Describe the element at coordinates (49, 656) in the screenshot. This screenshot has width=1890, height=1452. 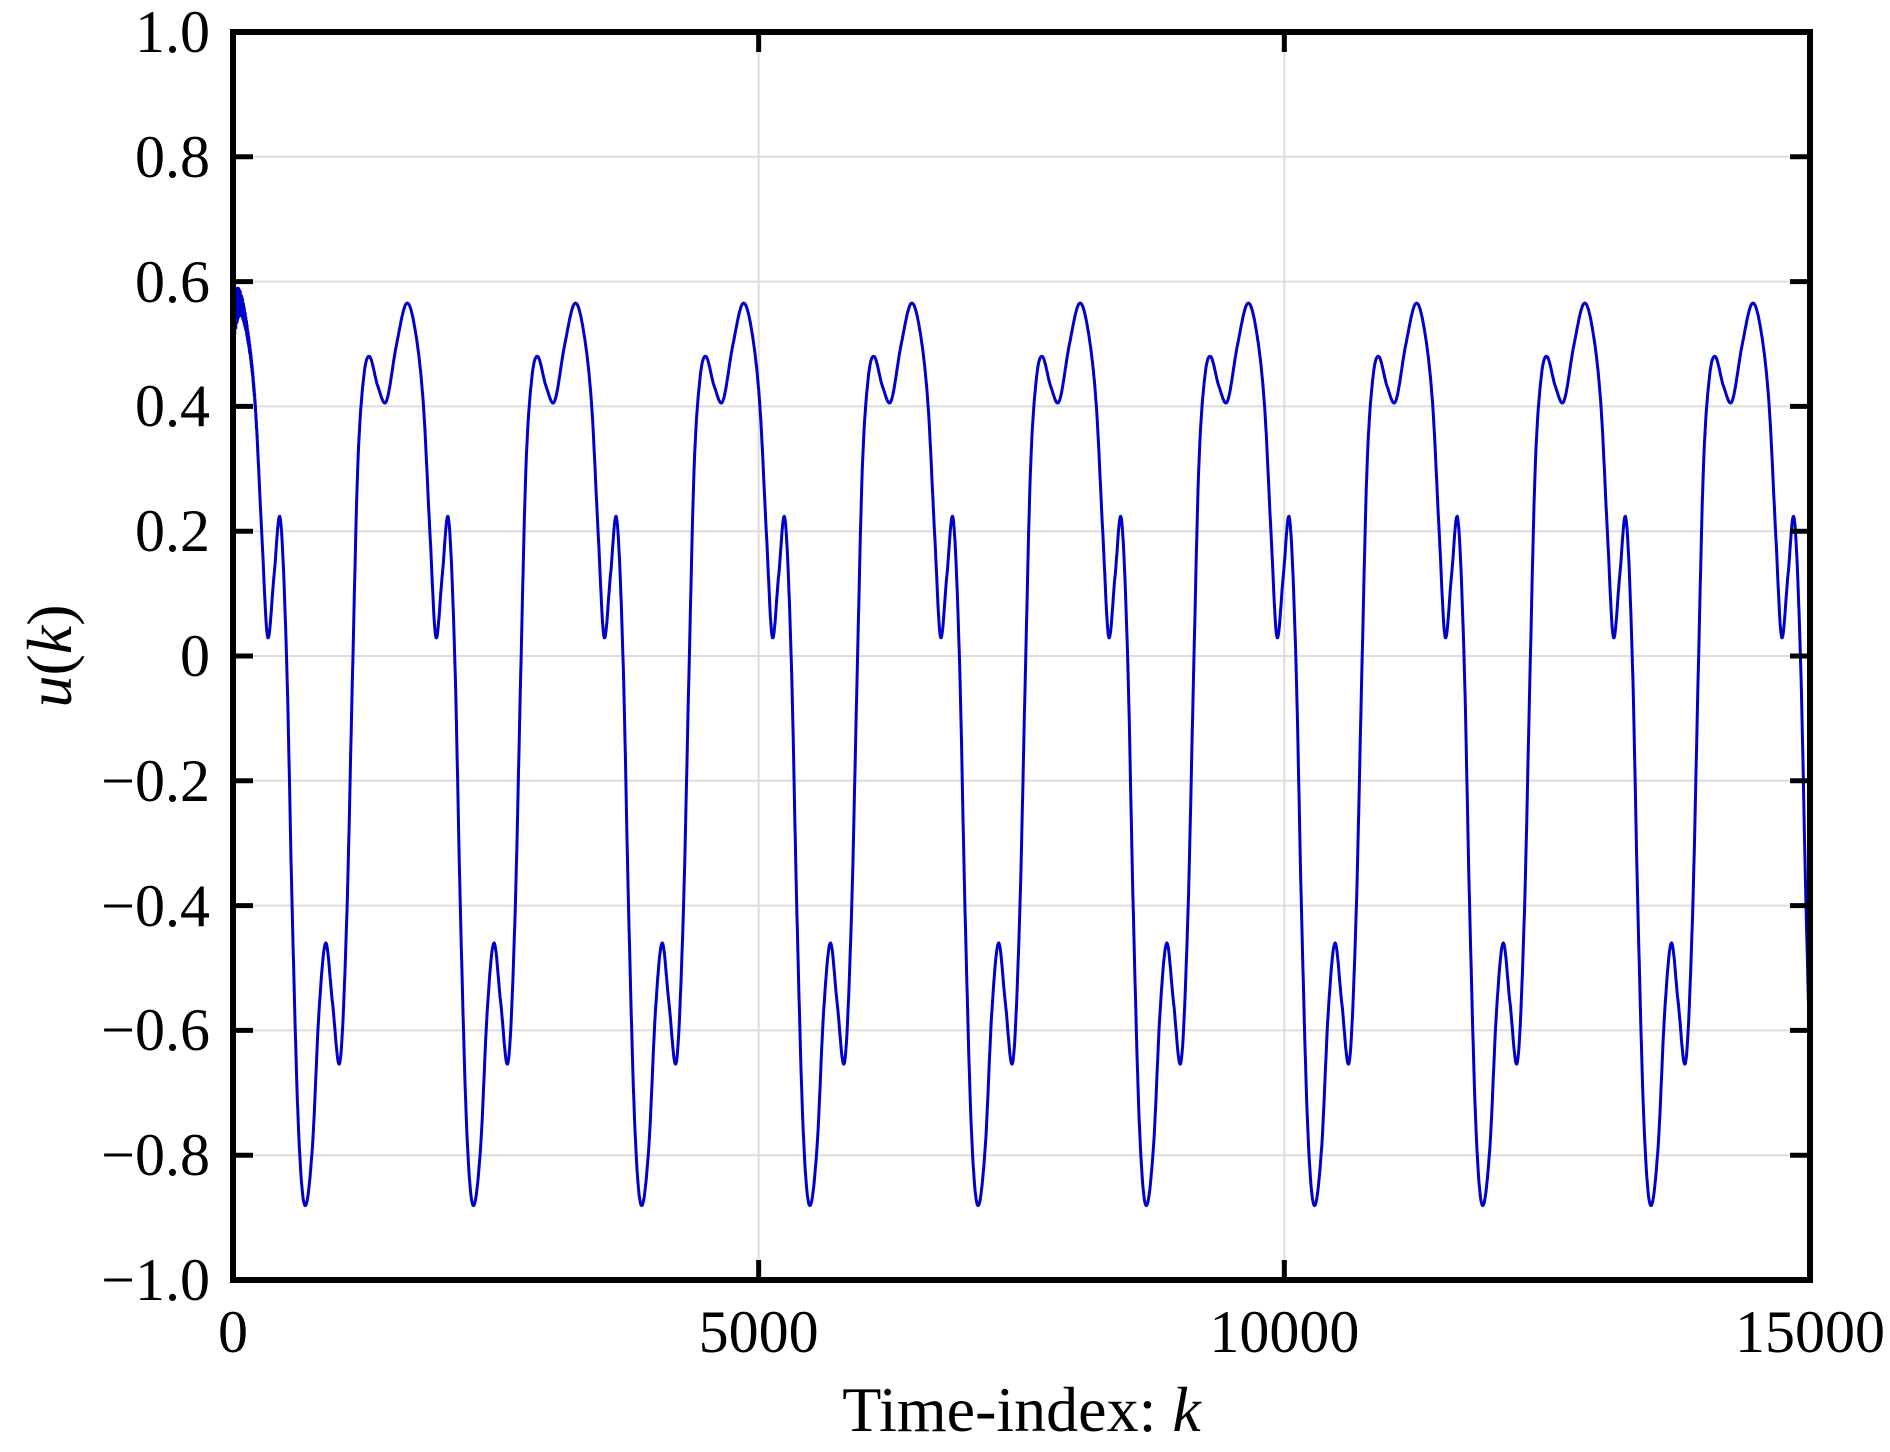
I see `y-axis-title: u(k)` at that location.